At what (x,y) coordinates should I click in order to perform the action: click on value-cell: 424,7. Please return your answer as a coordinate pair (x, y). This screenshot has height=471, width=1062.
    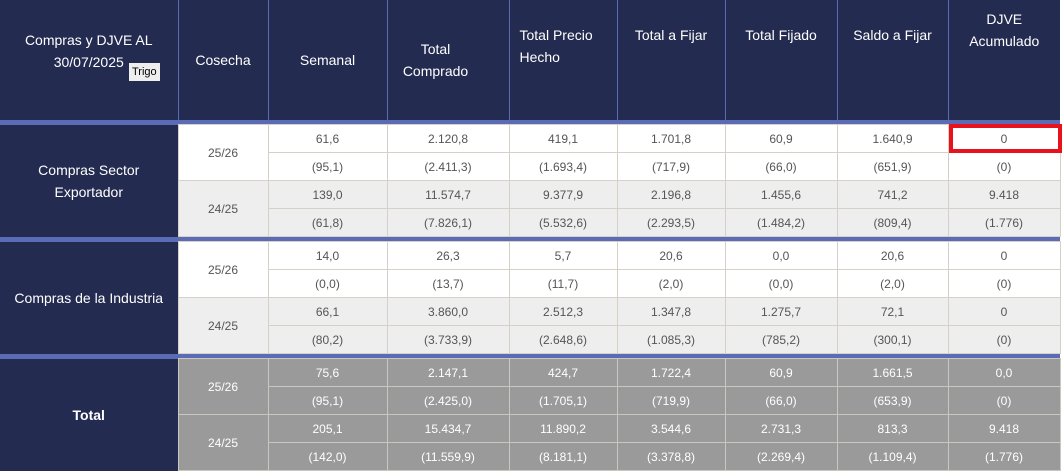
    Looking at the image, I should click on (563, 372).